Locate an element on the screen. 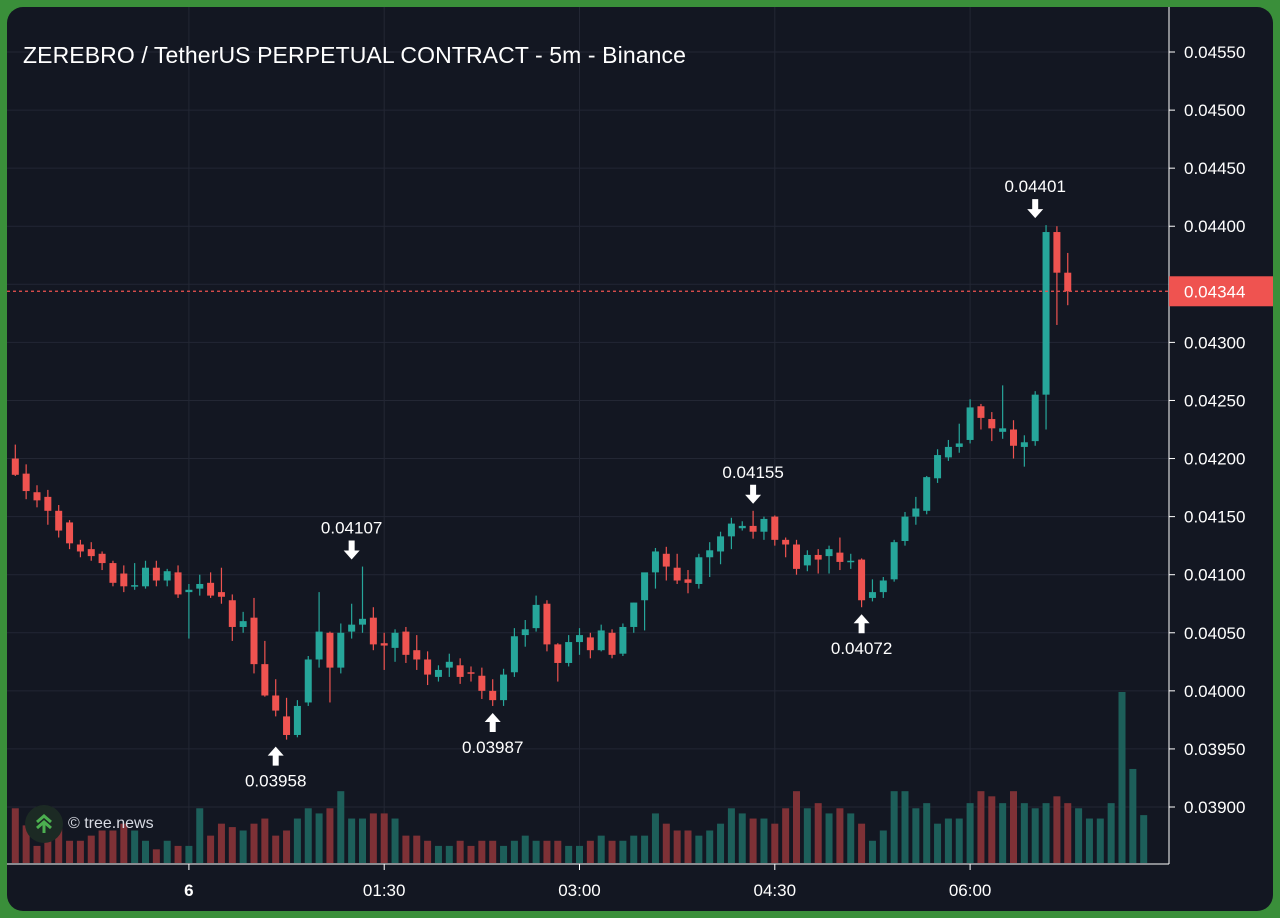 The height and width of the screenshot is (918, 1280). x-tick-label: 01:30 is located at coordinates (384, 890).